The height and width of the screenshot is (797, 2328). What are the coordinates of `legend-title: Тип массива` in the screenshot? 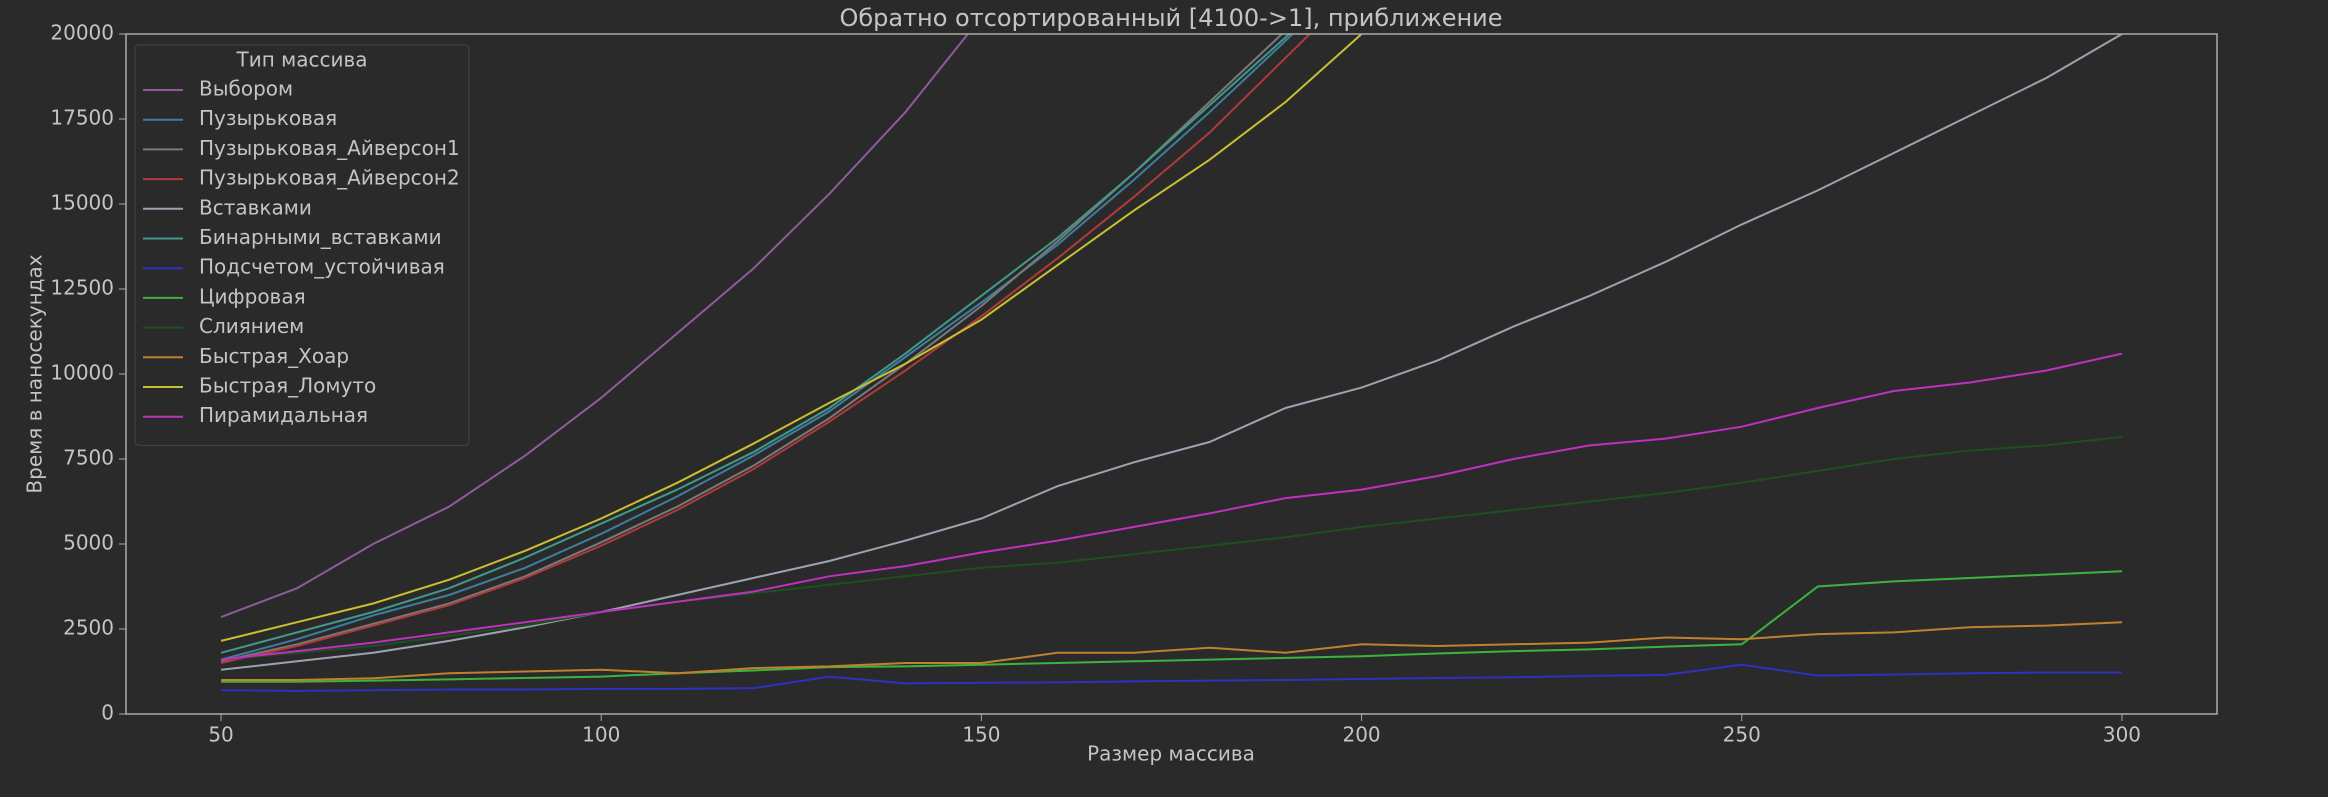 It's located at (301, 60).